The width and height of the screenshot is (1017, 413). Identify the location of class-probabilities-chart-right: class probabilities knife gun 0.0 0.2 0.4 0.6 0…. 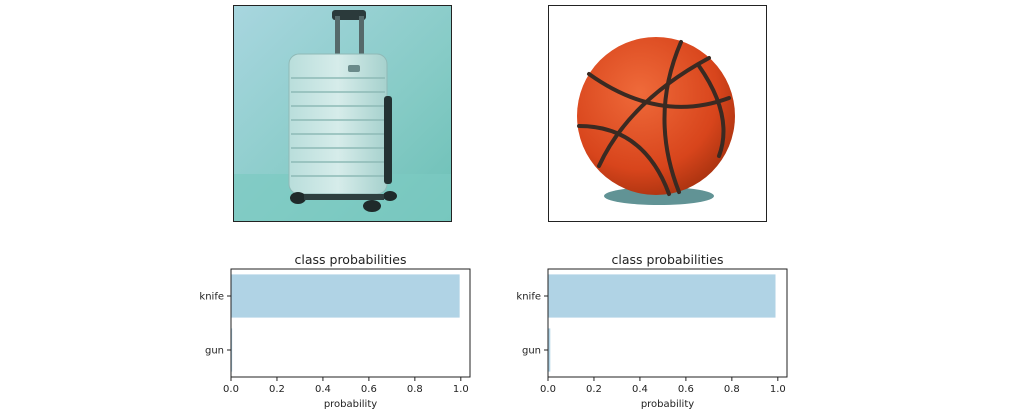
(652, 331).